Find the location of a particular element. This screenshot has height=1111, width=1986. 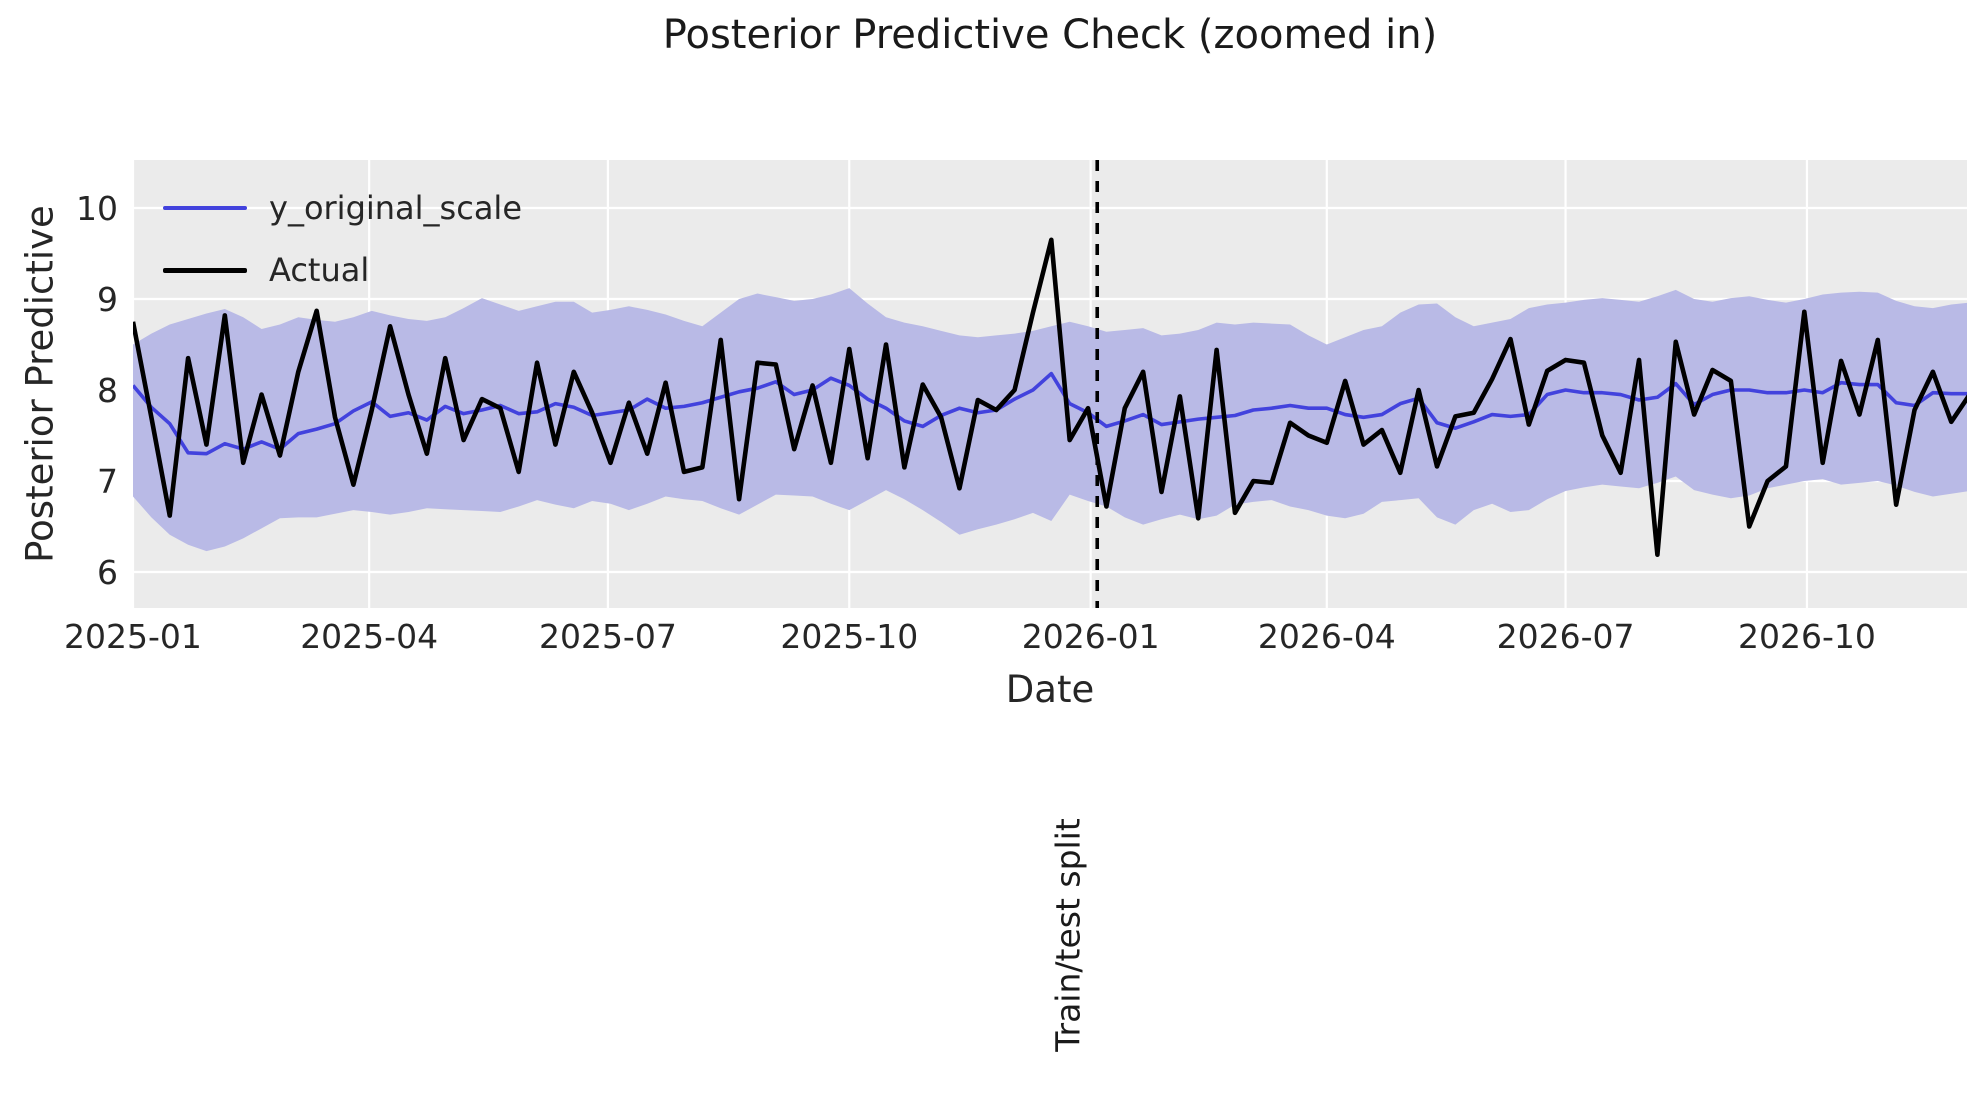

x-tick-label: 2026-07 is located at coordinates (1566, 636).